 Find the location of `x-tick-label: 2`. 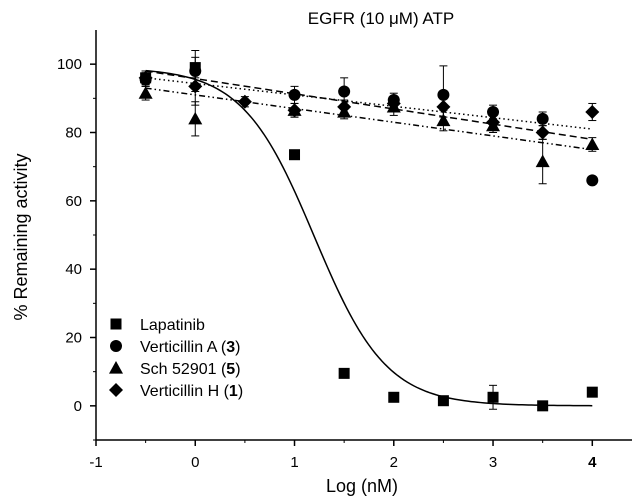

x-tick-label: 2 is located at coordinates (394, 462).